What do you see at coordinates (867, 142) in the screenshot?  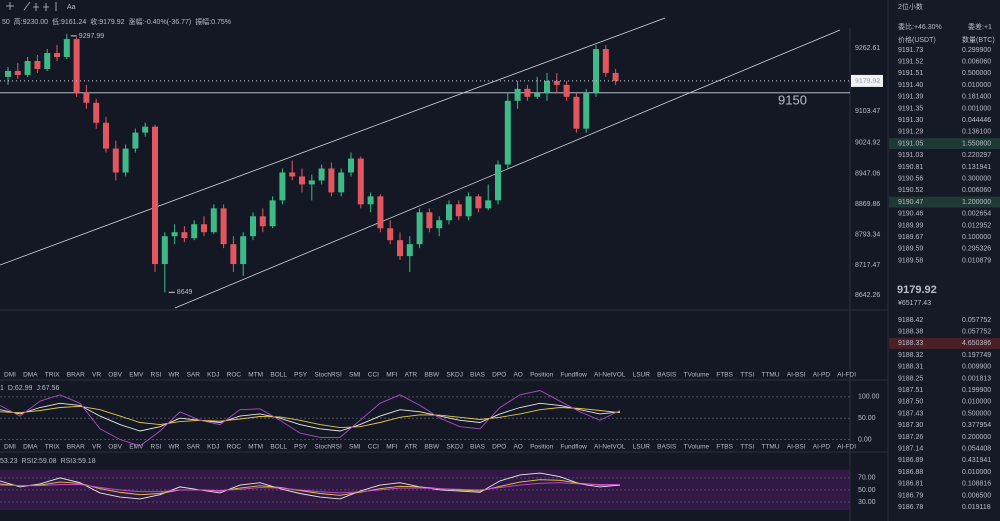 I see `price-tick-label: 9024.92` at bounding box center [867, 142].